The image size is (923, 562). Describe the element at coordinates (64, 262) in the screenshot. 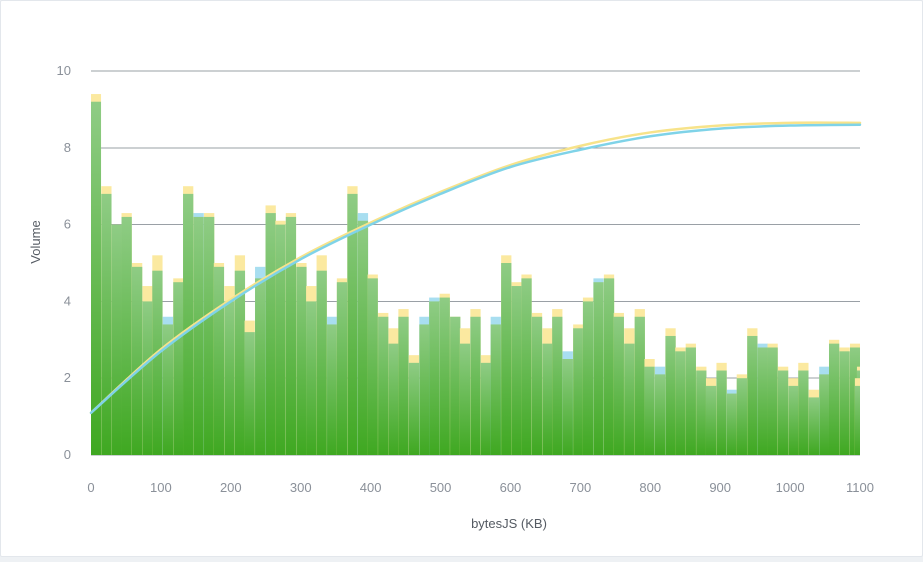

I see `y-axis-ticks: 0 2 4 6 8 10` at that location.